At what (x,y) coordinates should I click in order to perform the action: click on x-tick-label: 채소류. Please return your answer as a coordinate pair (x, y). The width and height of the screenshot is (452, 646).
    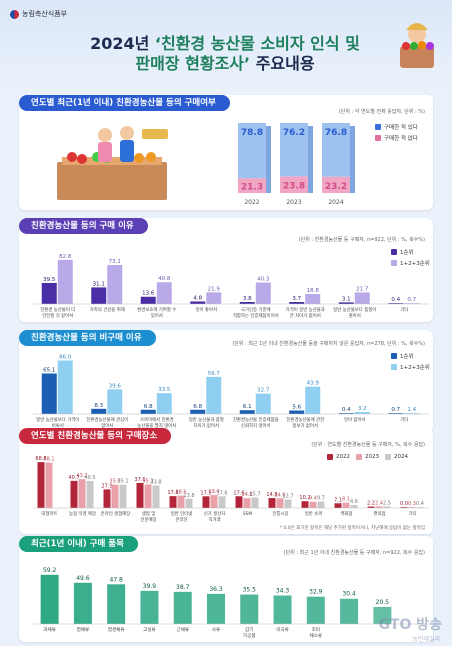
    Looking at the image, I should click on (315, 635).